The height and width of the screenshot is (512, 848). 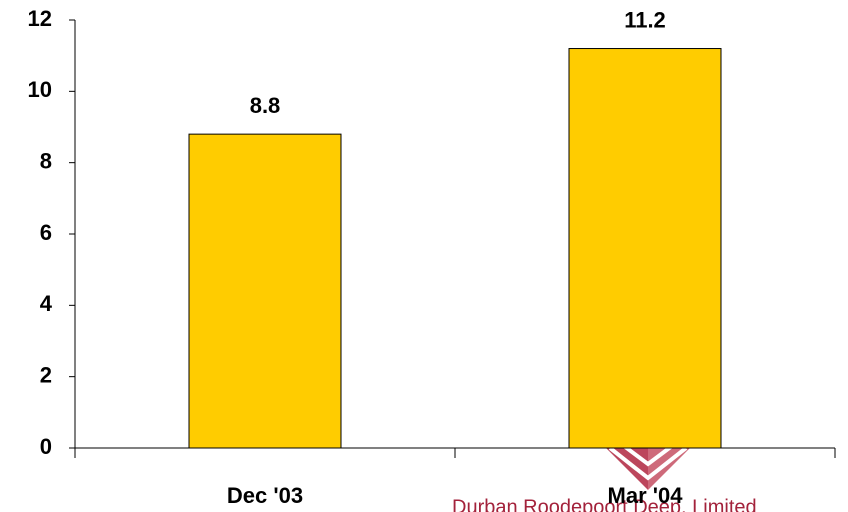 I want to click on y-tick-label: 0, so click(x=46, y=446).